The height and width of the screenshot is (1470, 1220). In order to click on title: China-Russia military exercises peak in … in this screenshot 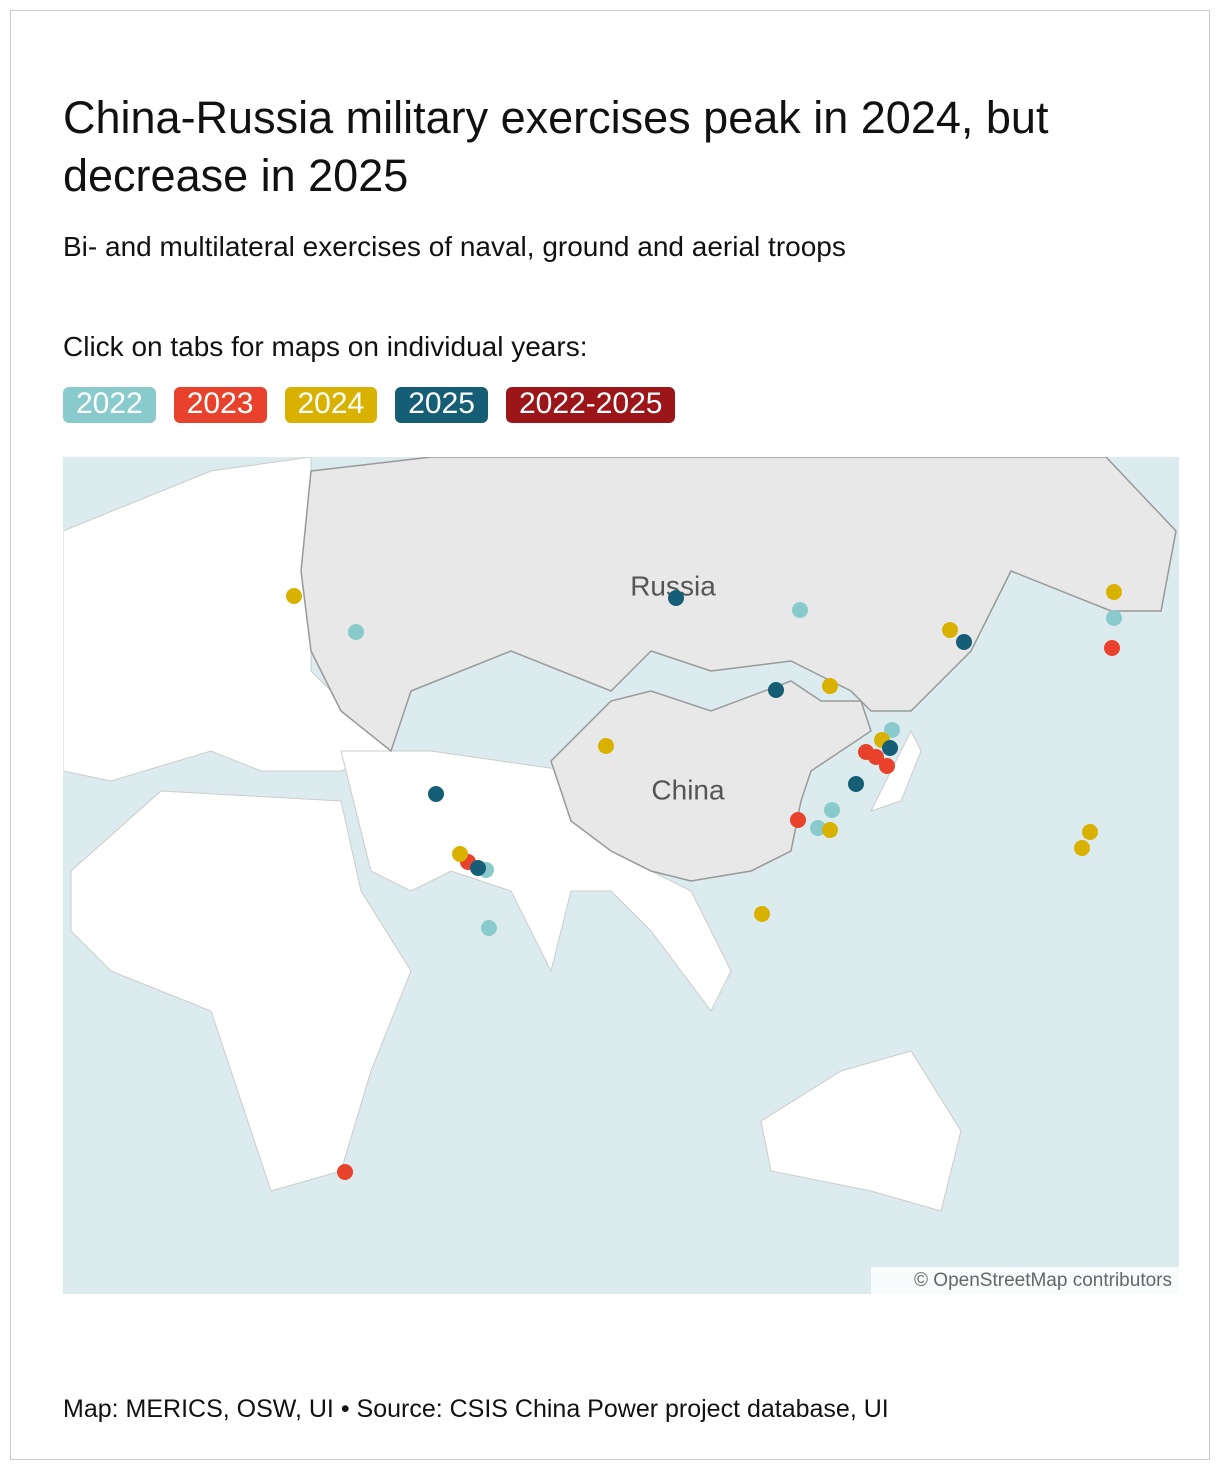, I will do `click(556, 146)`.